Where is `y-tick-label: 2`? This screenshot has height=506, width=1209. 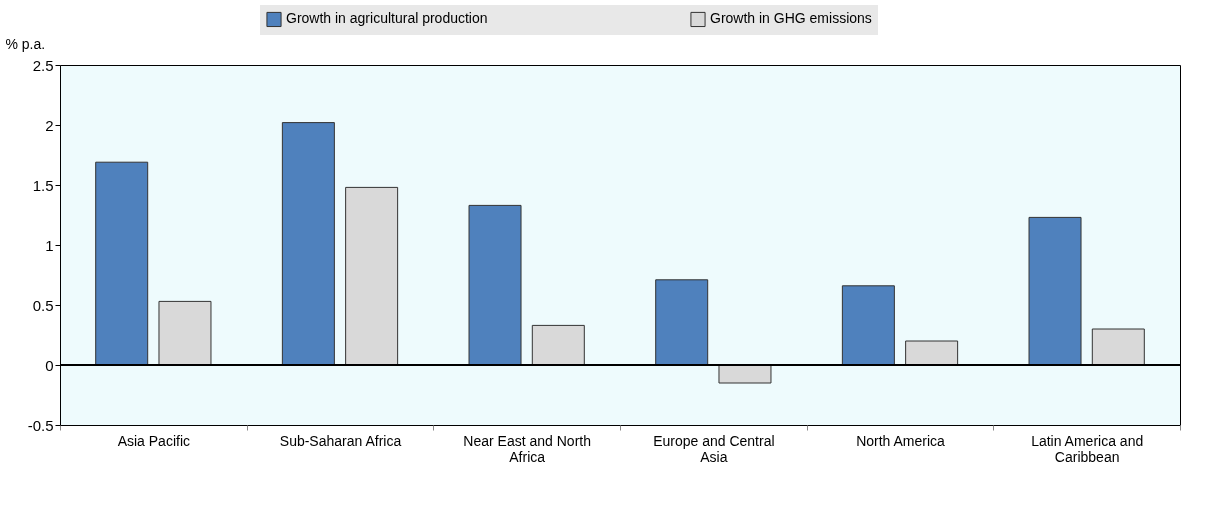
y-tick-label: 2 is located at coordinates (49, 125).